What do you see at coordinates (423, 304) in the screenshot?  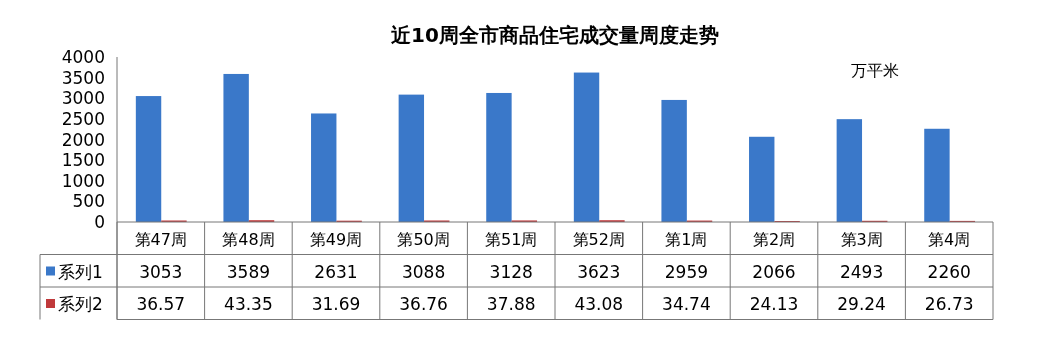 I see `data-label: 36.76` at bounding box center [423, 304].